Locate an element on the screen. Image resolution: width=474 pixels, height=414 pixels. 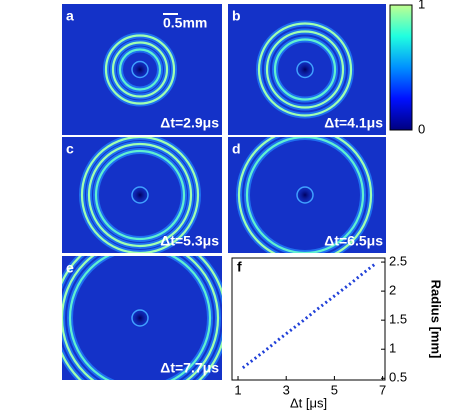
colorbar is located at coordinates (401, 67).